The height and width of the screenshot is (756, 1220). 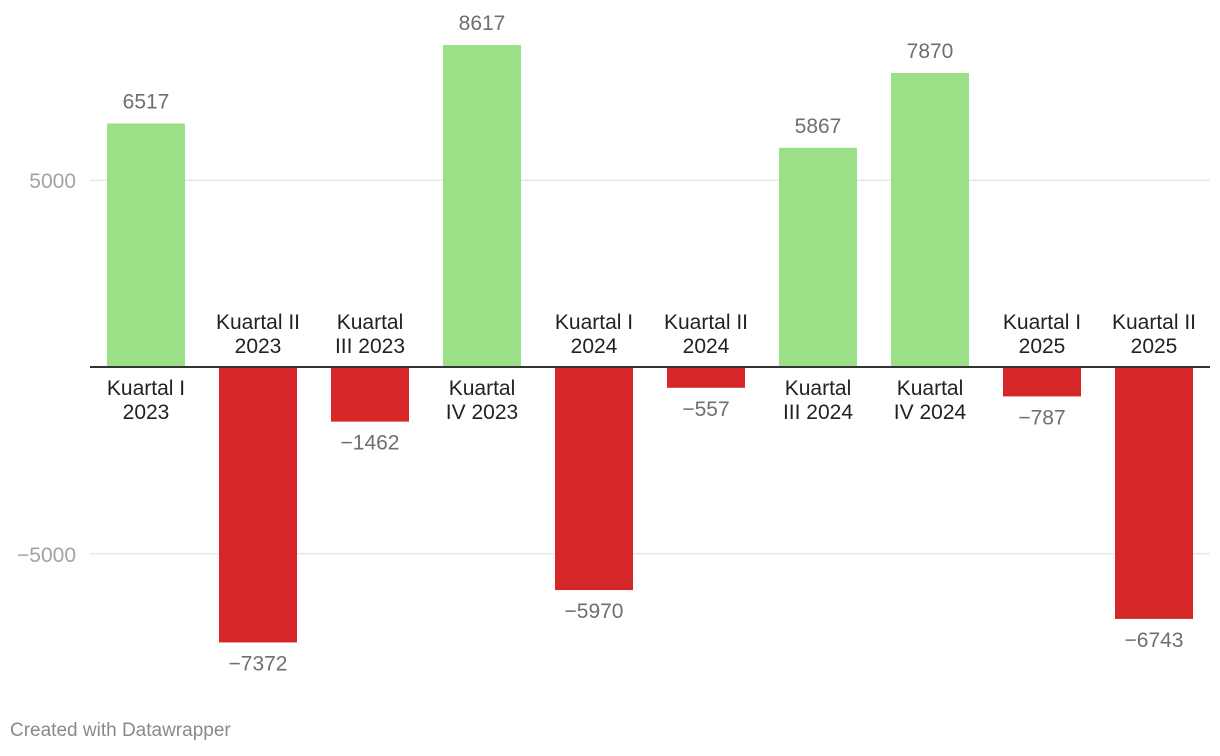 What do you see at coordinates (46, 555) in the screenshot?
I see `y-tick-label: −5000` at bounding box center [46, 555].